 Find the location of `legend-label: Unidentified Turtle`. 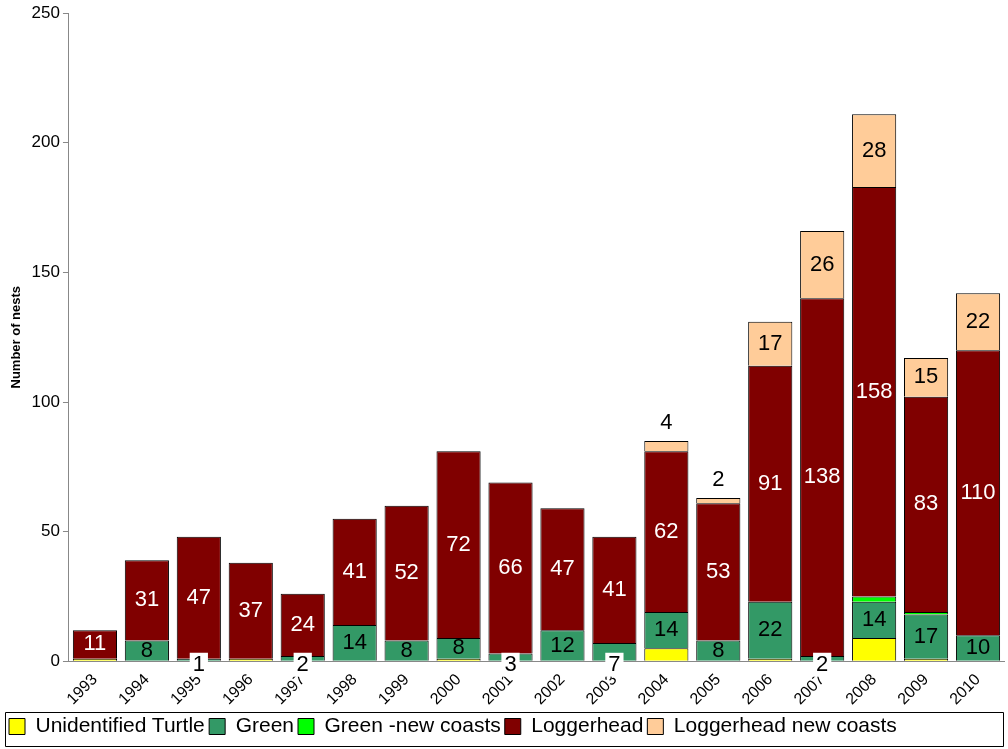

legend-label: Unidentified Turtle is located at coordinates (120, 725).